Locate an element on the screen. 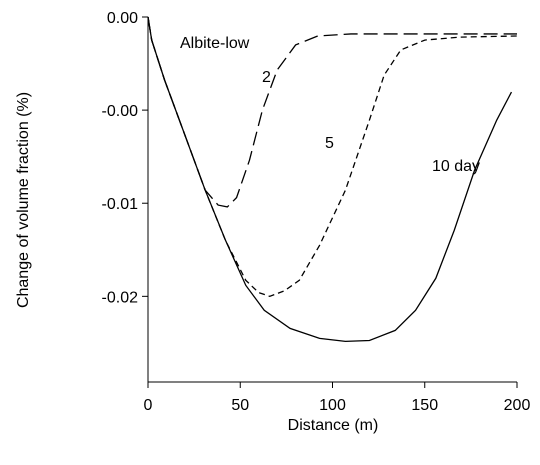 The image size is (540, 465). y-tick-label: -0.01 is located at coordinates (120, 204).